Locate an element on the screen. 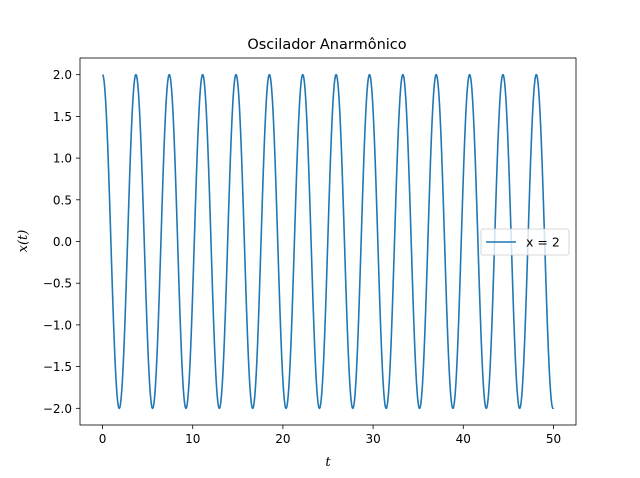 The width and height of the screenshot is (640, 478). y-tick-label: −1.0 is located at coordinates (57, 325).